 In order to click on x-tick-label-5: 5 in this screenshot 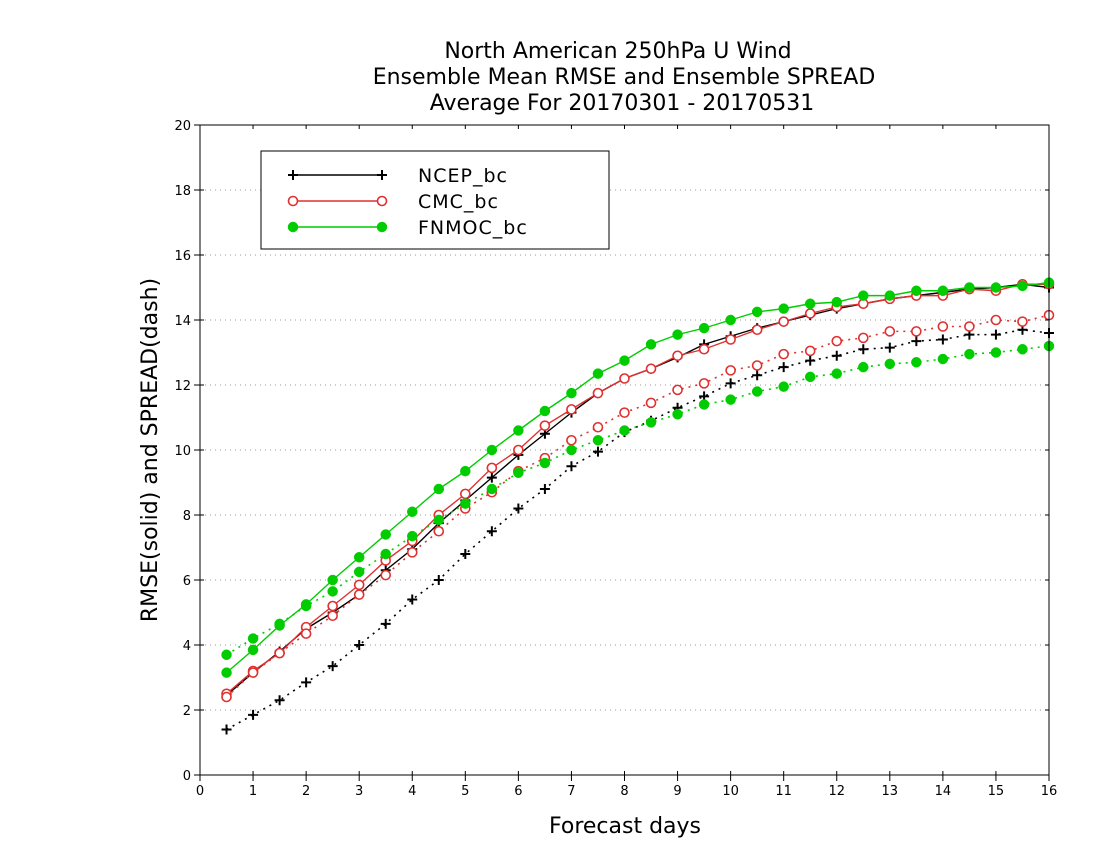, I will do `click(465, 791)`.